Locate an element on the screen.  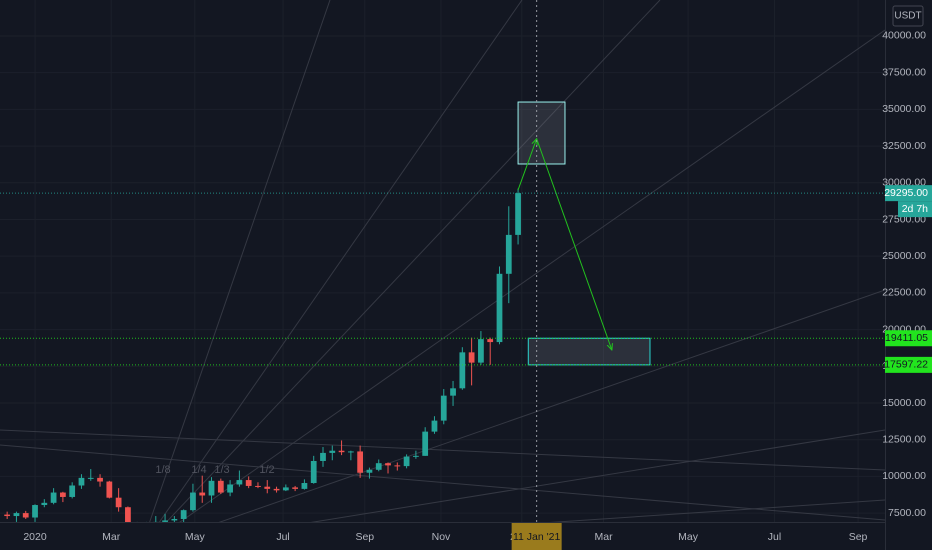
currency: USDT is located at coordinates (907, 16).